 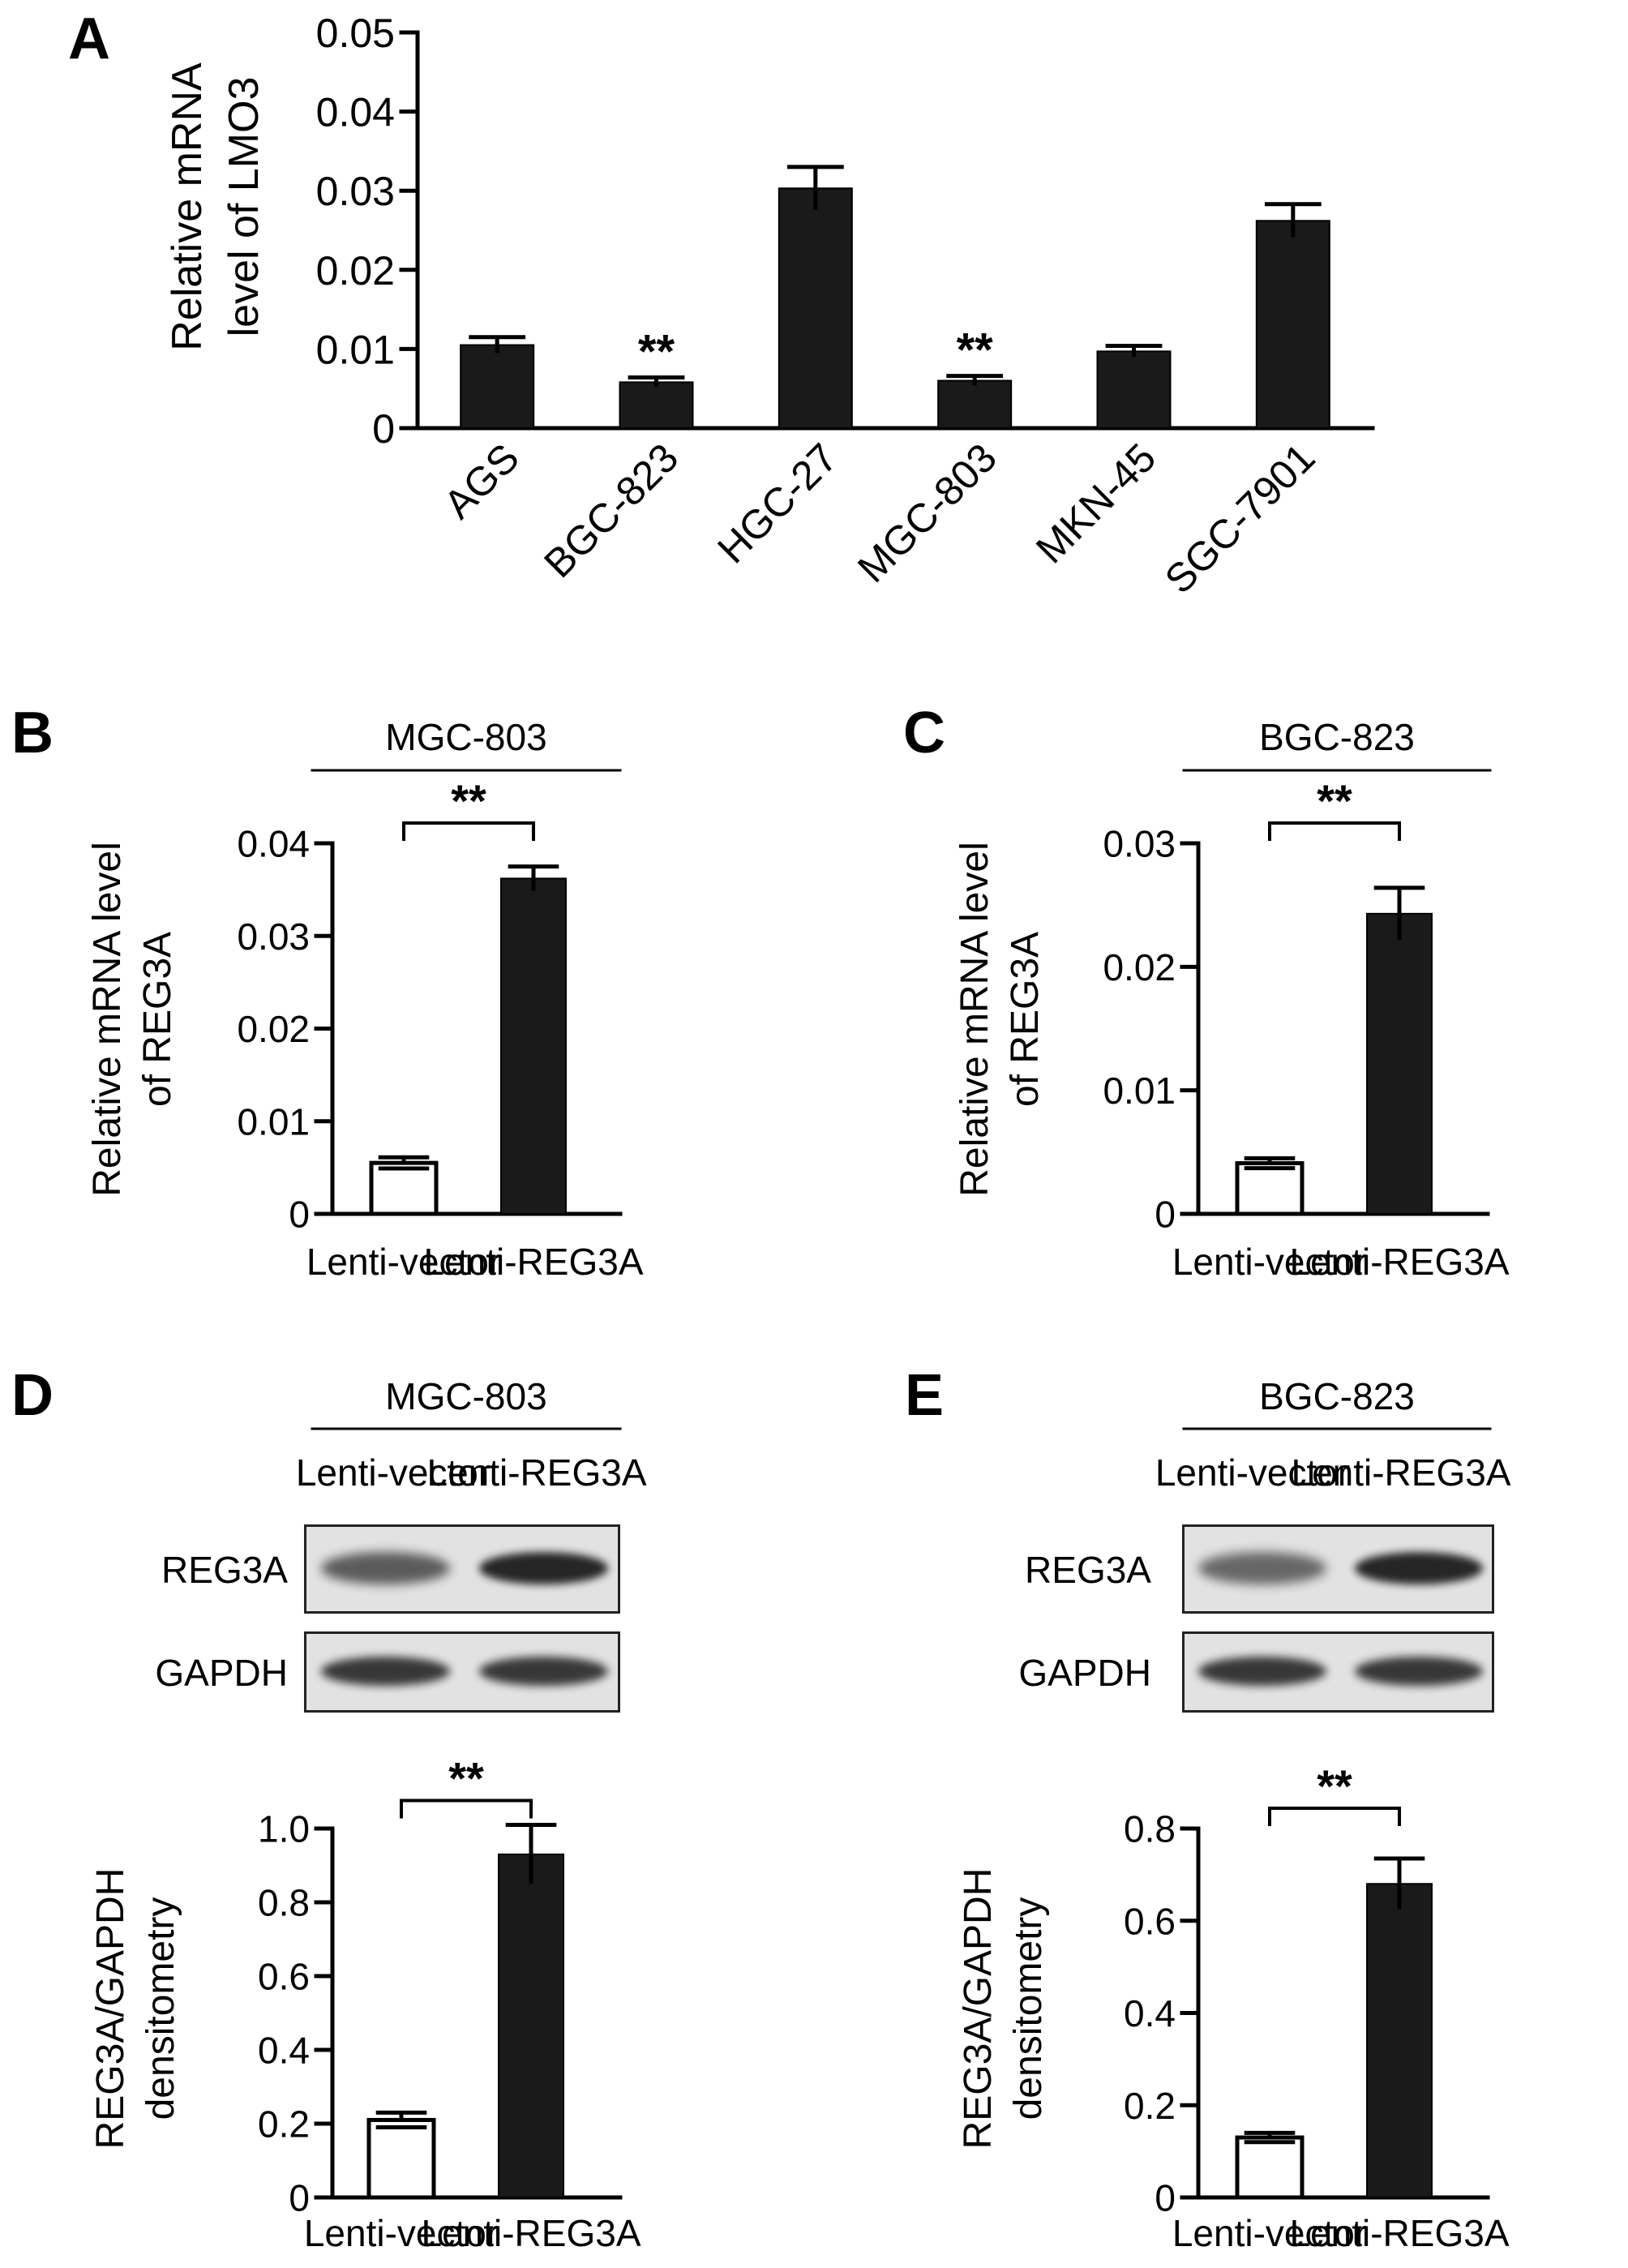 I want to click on panel-header-c: BGC-823, so click(x=1337, y=737).